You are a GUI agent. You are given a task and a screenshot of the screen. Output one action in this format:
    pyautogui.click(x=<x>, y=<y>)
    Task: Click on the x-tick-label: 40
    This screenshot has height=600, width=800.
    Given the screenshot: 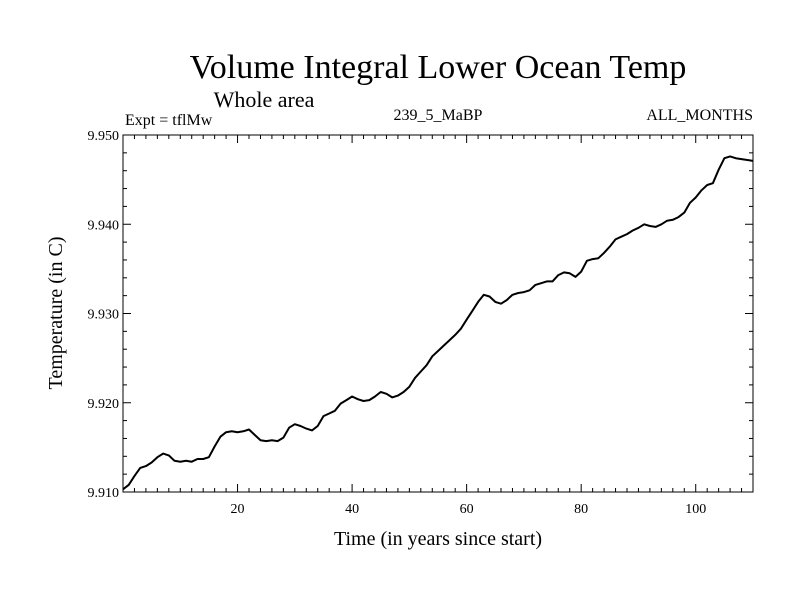 What is the action you would take?
    pyautogui.click(x=352, y=509)
    